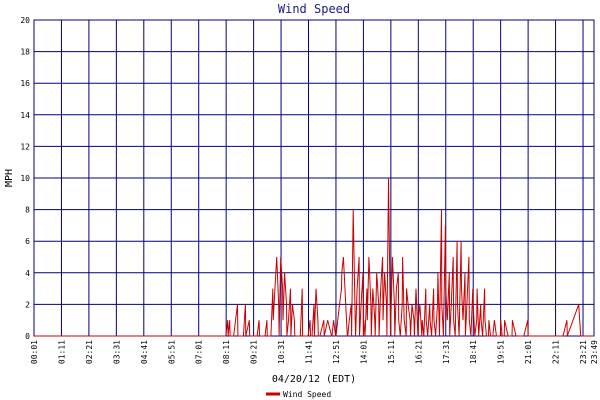 This screenshot has height=400, width=600. I want to click on y-tick-label: 16, so click(25, 83).